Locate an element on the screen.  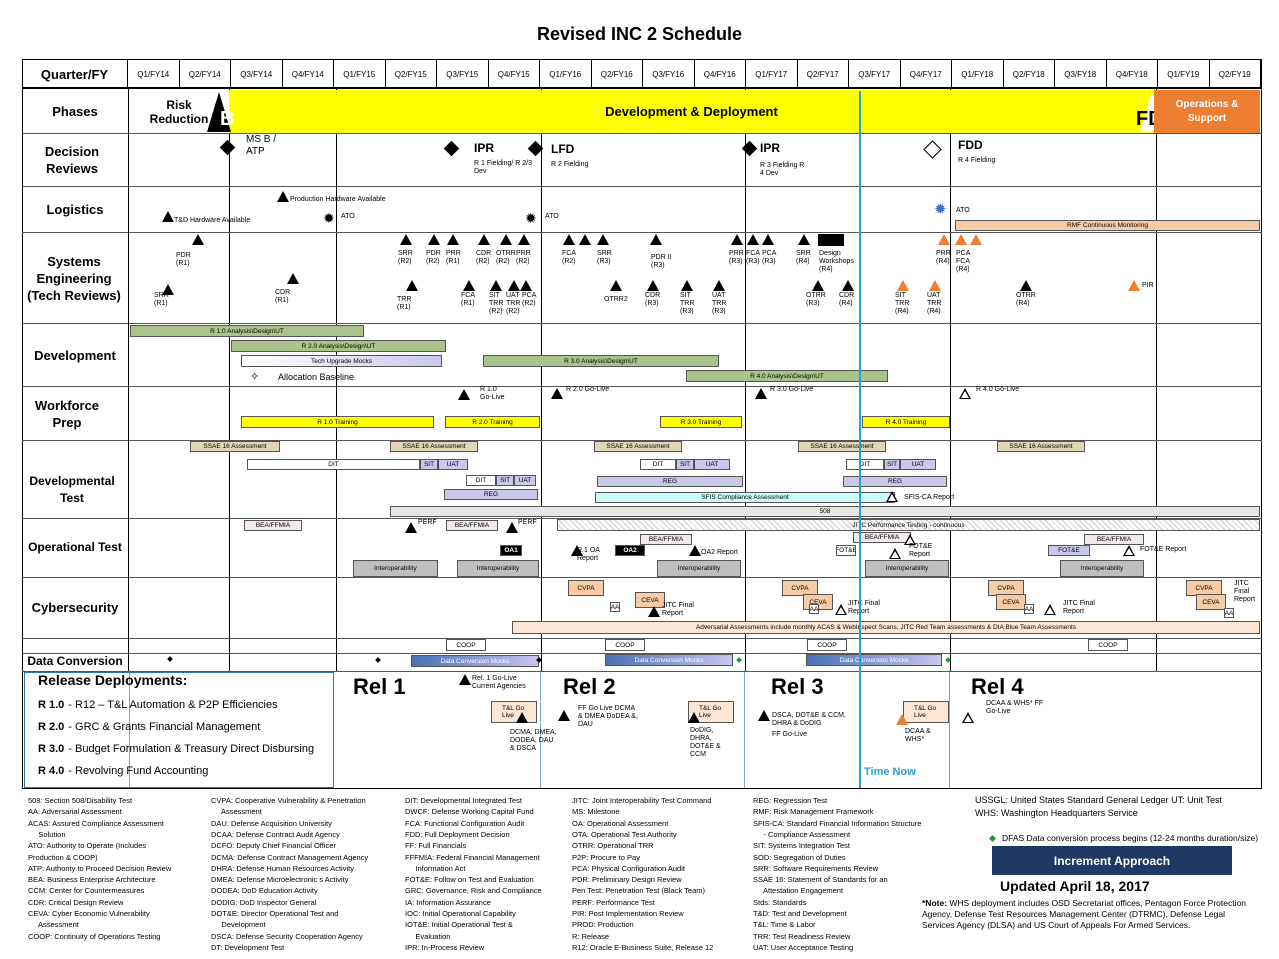
cyber-bar: CVPA is located at coordinates (586, 588).